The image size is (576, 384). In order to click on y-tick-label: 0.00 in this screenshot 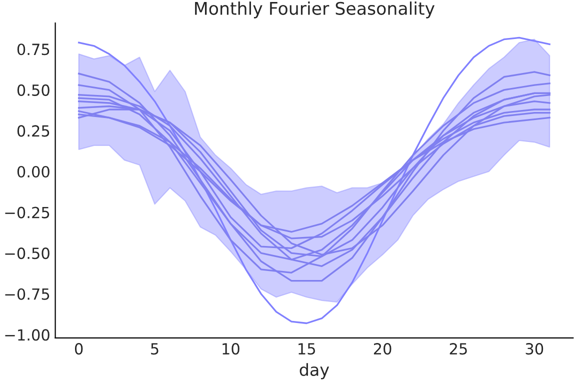, I will do `click(33, 172)`.